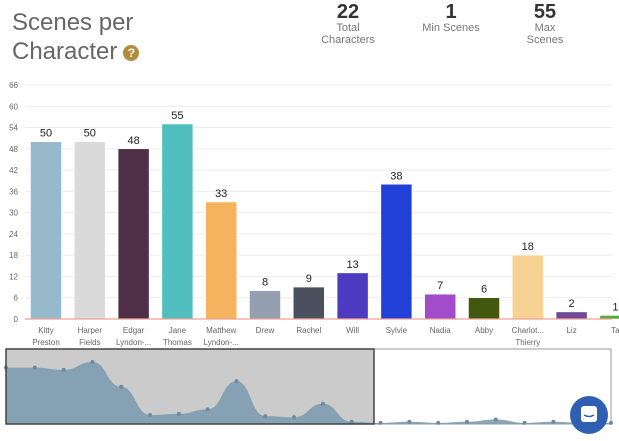  What do you see at coordinates (348, 12) in the screenshot?
I see `stat-value: 22` at bounding box center [348, 12].